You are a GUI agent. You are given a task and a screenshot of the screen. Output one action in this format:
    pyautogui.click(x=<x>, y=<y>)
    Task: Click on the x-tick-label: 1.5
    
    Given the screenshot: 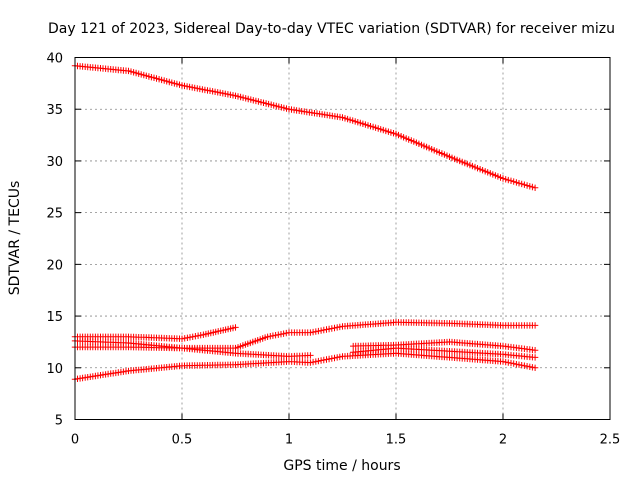 What is the action you would take?
    pyautogui.click(x=396, y=440)
    